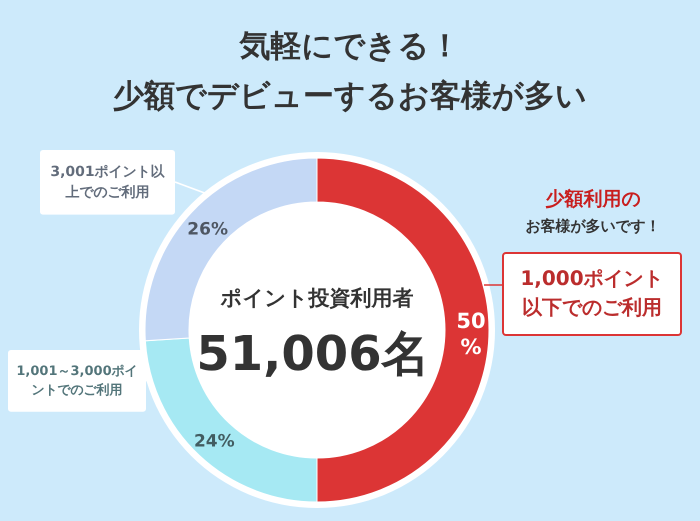 The image size is (700, 521). I want to click on data-label: 26%, so click(207, 229).